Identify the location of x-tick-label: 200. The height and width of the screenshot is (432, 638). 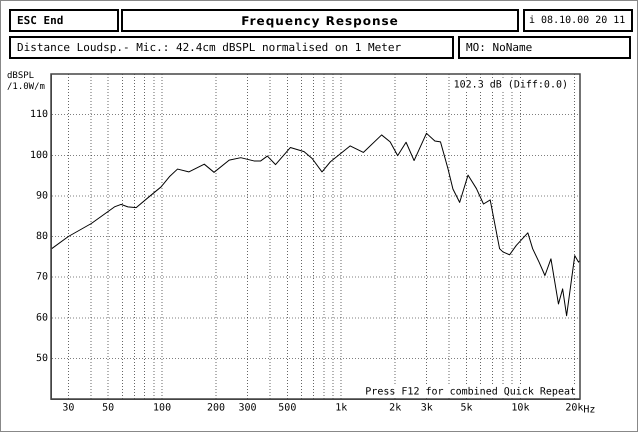
(216, 408).